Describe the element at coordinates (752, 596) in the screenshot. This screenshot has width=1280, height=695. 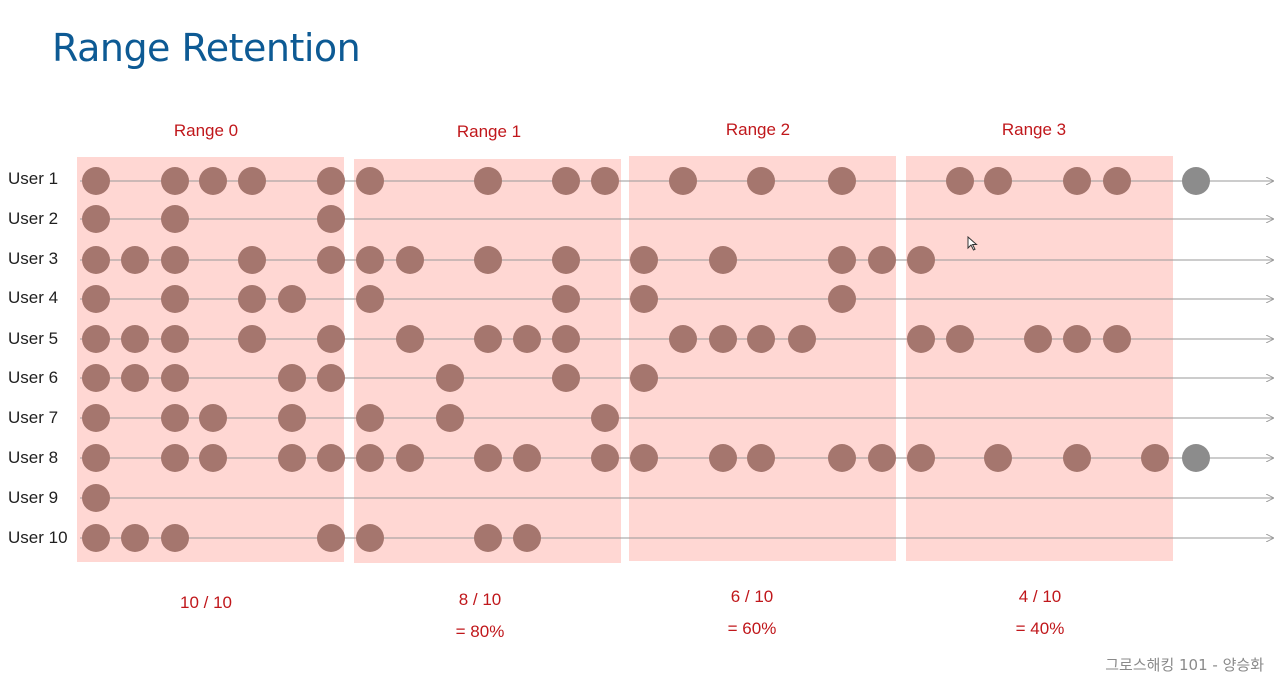
I see `range-result-fraction: 6 / 10` at that location.